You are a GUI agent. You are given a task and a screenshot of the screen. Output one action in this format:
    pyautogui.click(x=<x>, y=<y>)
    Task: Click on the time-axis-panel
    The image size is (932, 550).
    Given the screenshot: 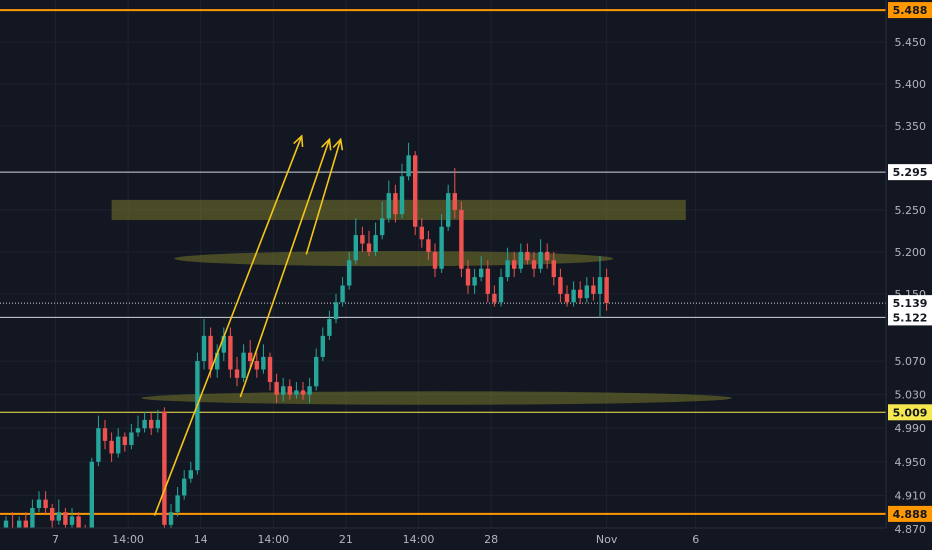 What is the action you would take?
    pyautogui.click(x=443, y=539)
    